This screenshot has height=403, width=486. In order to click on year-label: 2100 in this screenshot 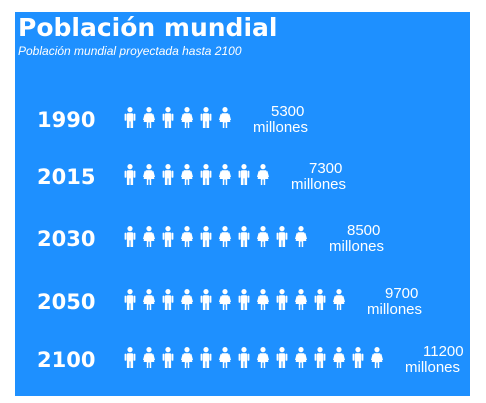, I will do `click(66, 360)`.